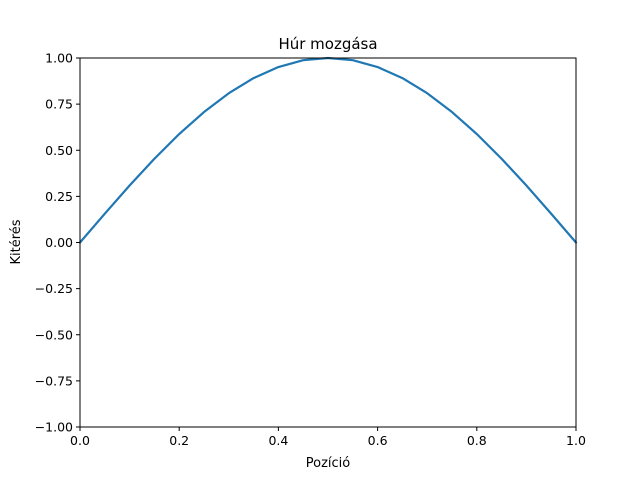 The height and width of the screenshot is (480, 640). I want to click on y-tick-label: −1.00, so click(54, 427).